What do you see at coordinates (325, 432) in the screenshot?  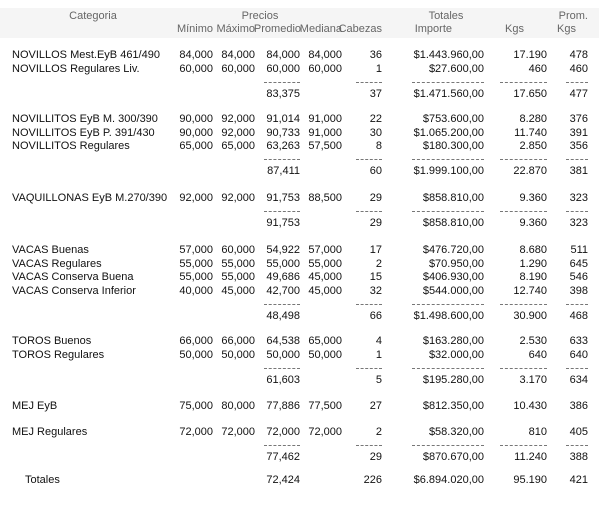 I see `cell: 72,000` at bounding box center [325, 432].